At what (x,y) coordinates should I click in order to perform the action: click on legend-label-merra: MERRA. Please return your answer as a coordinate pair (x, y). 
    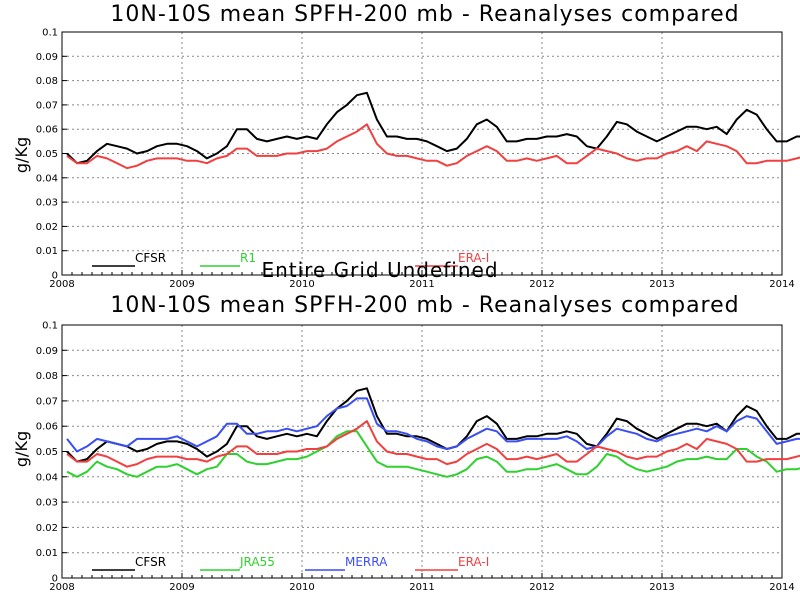
    Looking at the image, I should click on (366, 562).